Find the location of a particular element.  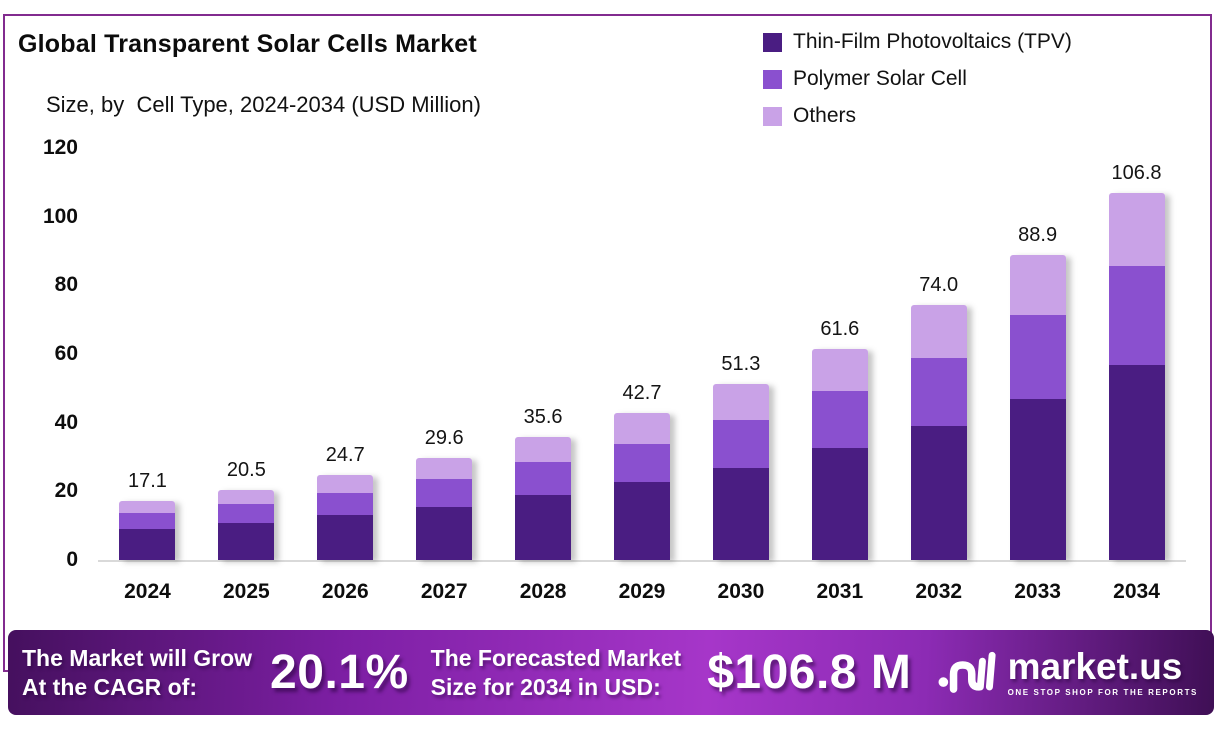

bar-total-label: 61.6 is located at coordinates (840, 329).